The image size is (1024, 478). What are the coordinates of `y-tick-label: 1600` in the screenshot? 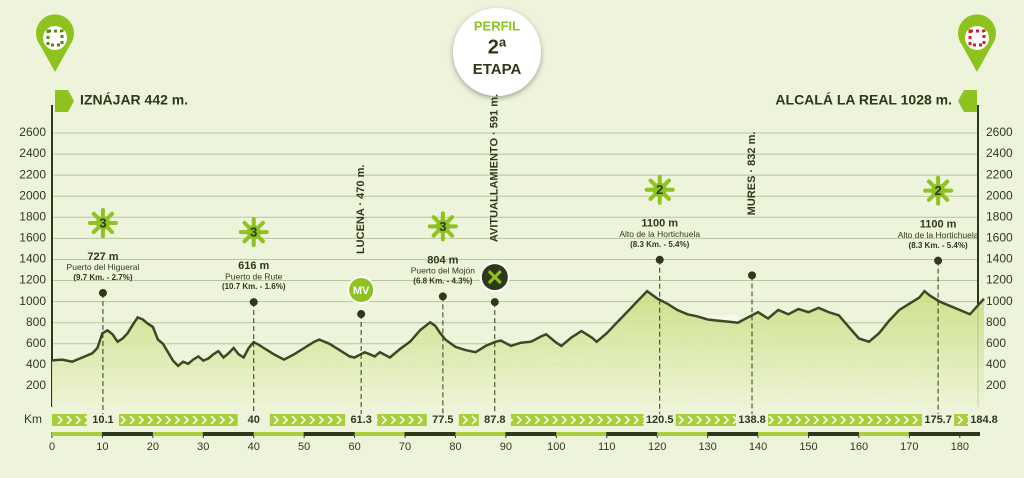 It's located at (32, 238).